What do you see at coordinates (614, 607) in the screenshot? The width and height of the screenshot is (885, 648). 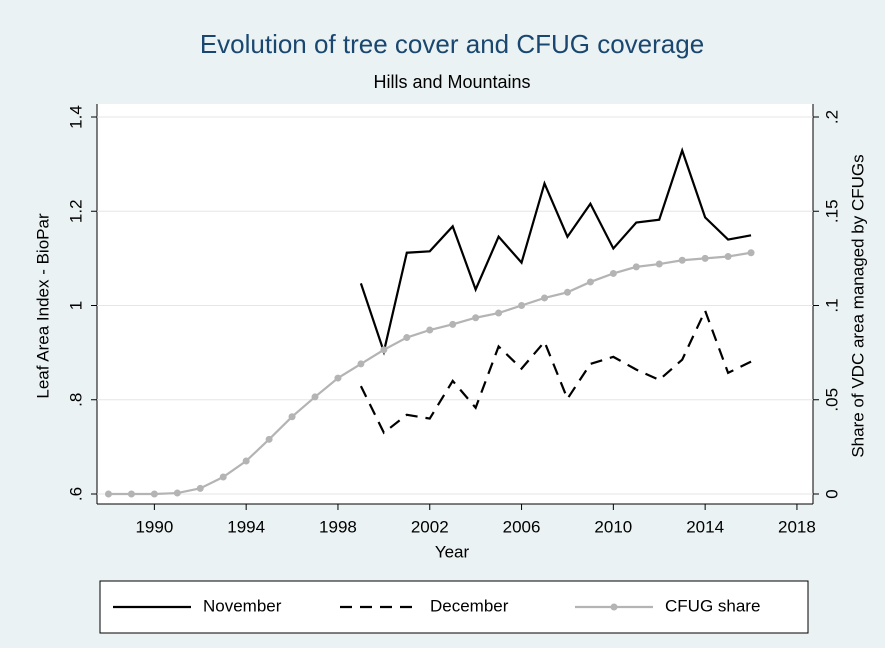 I see `legend-swatch-marker` at bounding box center [614, 607].